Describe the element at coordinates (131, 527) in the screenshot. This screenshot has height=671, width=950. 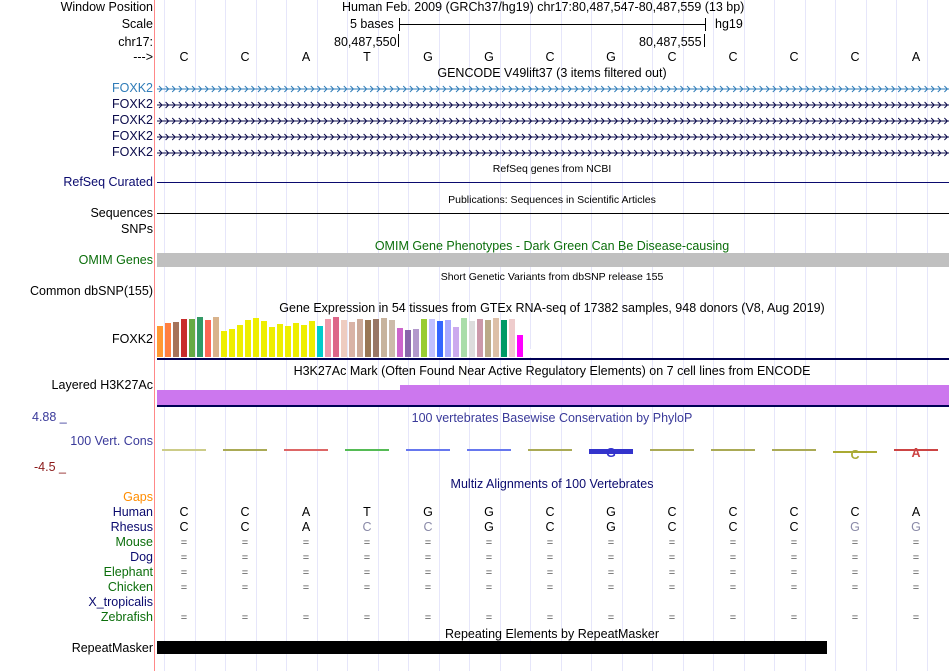
I see `species-label: Rhesus` at that location.